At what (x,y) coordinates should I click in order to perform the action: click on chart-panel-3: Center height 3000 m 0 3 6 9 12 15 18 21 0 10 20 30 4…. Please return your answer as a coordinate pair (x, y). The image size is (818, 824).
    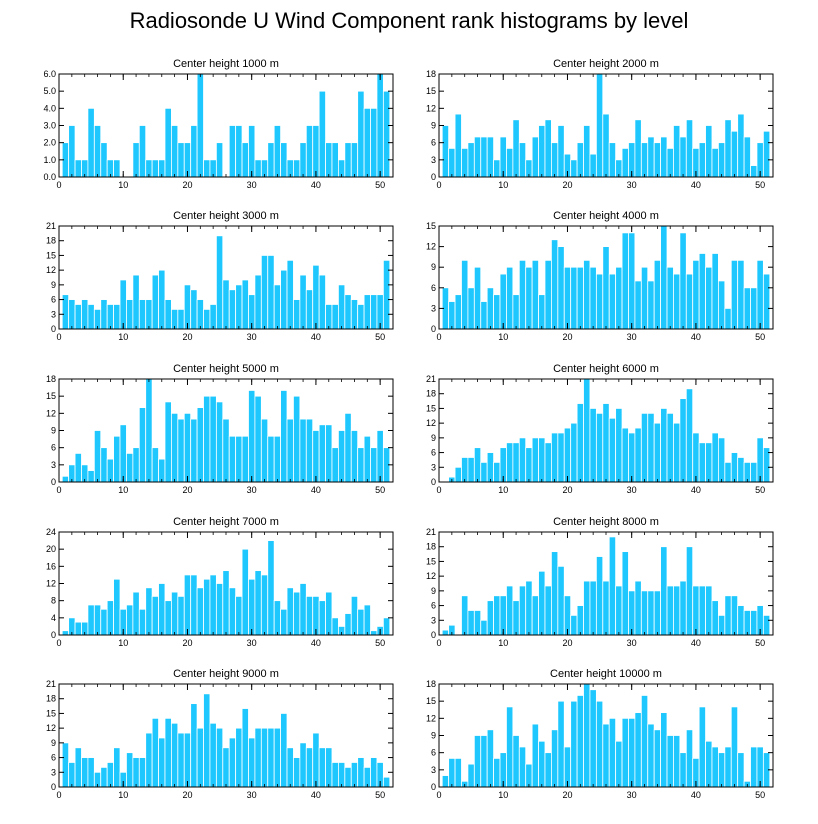
    Looking at the image, I should click on (220, 276).